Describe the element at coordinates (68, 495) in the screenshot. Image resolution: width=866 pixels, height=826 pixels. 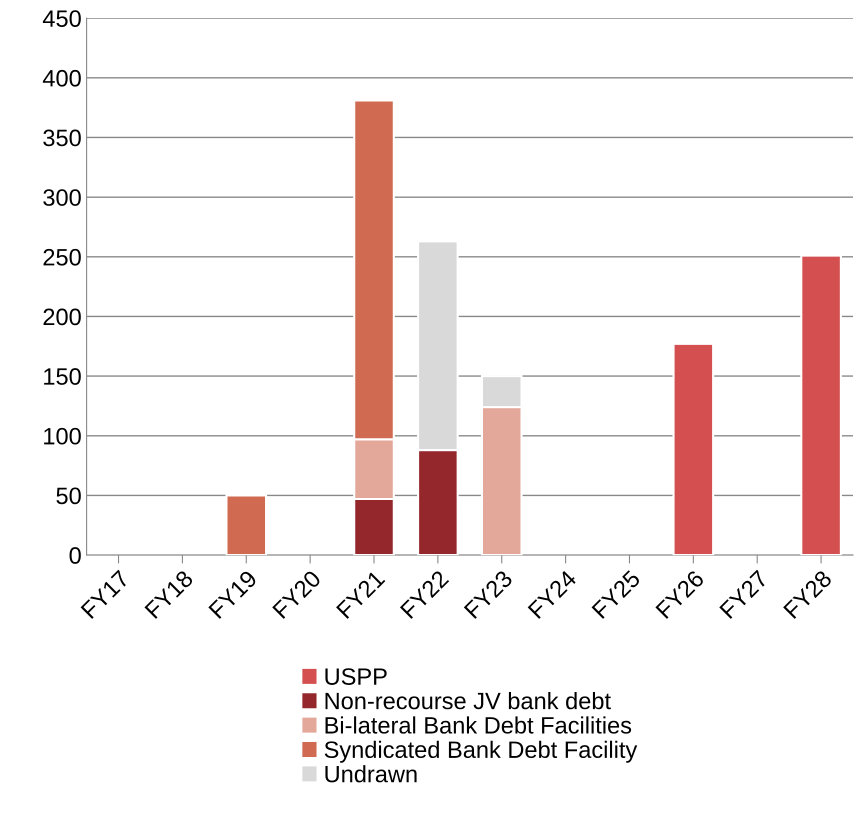
I see `y-tick-label: 50` at that location.